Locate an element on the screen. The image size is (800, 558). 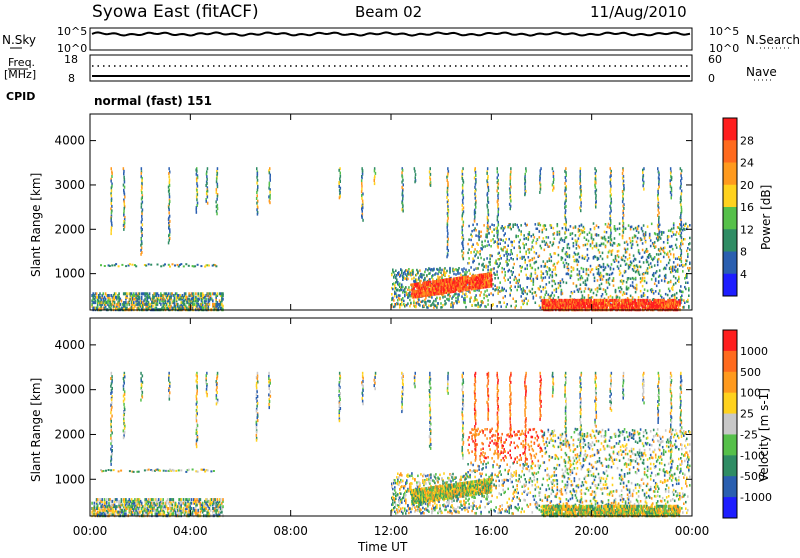
colorbar-tick-label: 20 is located at coordinates (747, 185).